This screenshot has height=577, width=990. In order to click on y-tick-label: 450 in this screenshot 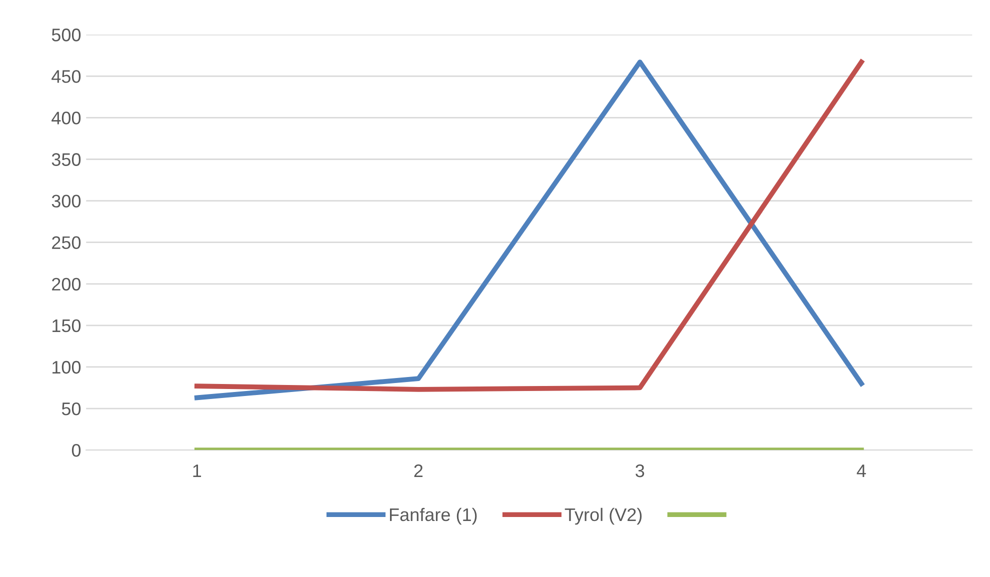, I will do `click(66, 76)`.